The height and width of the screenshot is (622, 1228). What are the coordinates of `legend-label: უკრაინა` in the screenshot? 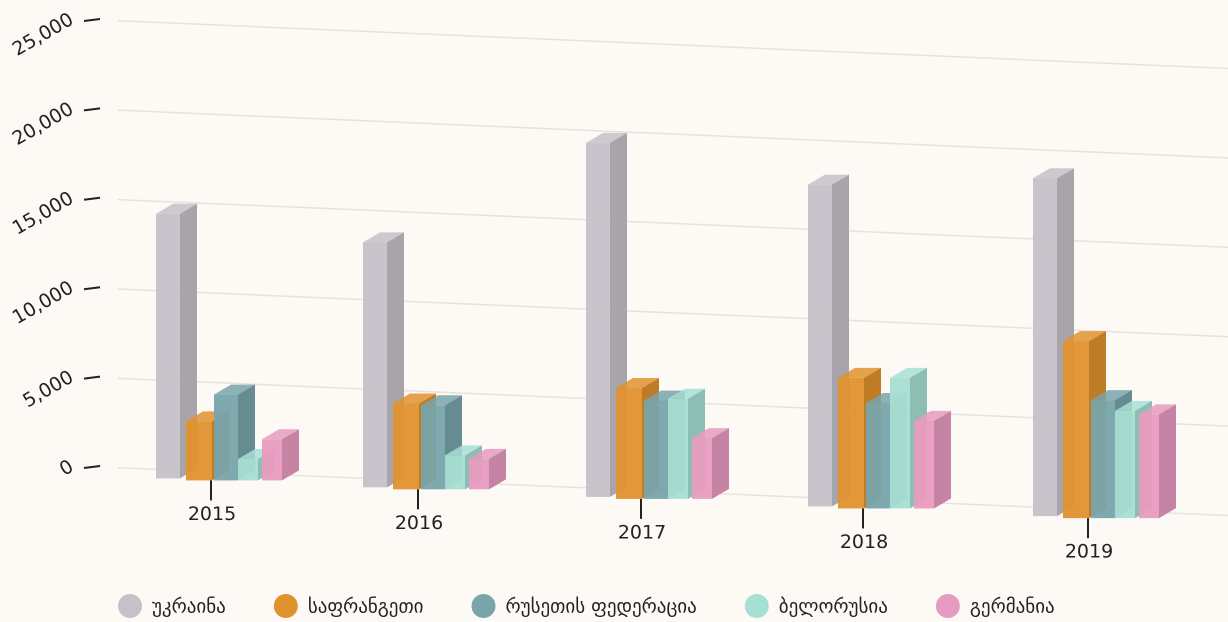 It's located at (189, 607).